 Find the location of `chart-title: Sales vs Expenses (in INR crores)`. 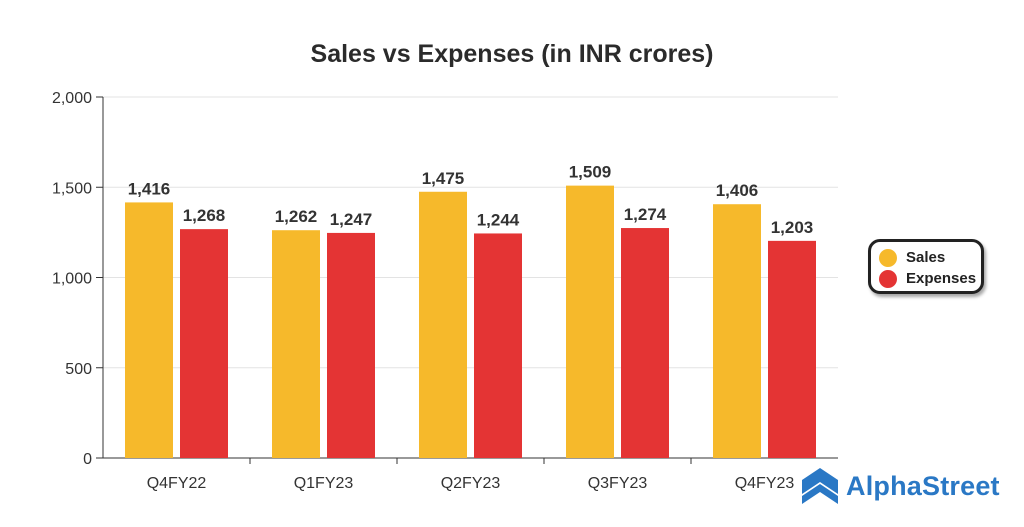

chart-title: Sales vs Expenses (in INR crores) is located at coordinates (512, 54).